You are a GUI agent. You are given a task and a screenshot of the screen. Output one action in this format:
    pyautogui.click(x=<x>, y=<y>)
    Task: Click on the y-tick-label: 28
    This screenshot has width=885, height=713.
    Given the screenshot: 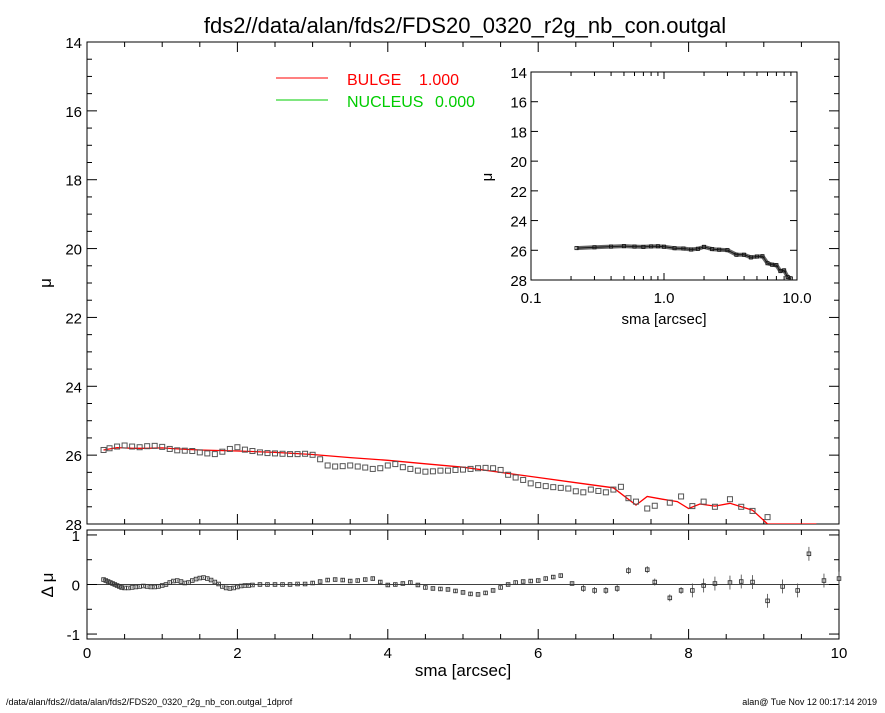 What is the action you would take?
    pyautogui.click(x=73, y=525)
    